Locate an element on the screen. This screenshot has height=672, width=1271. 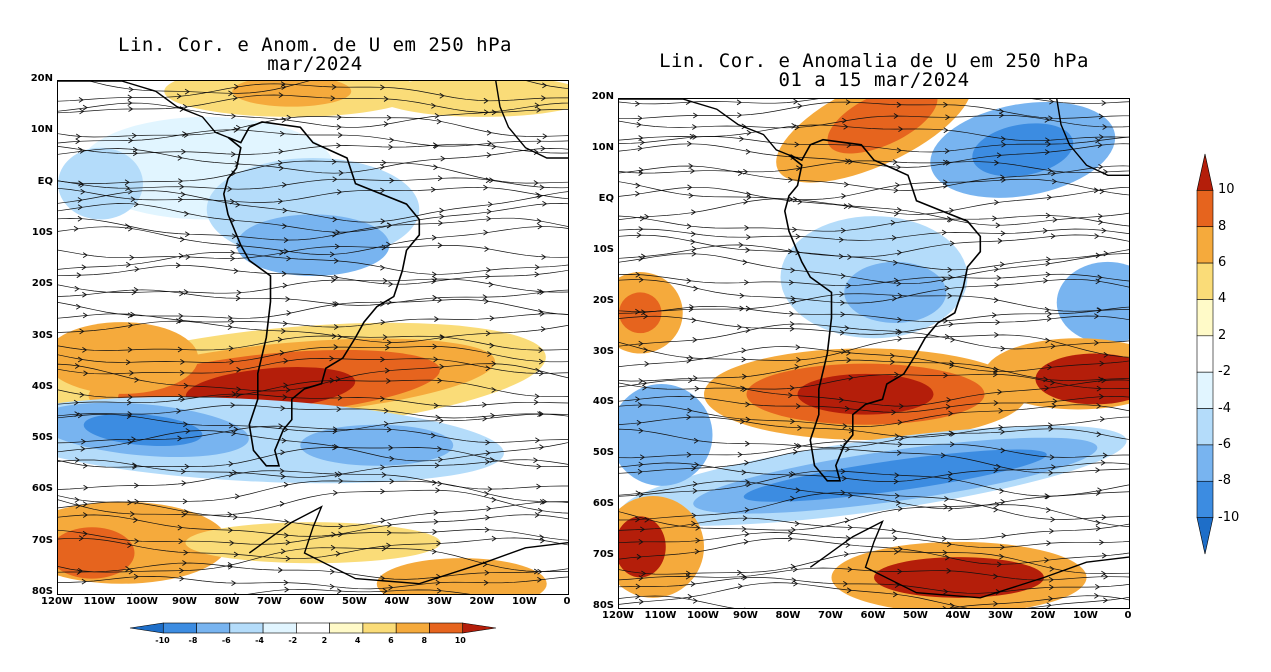
right-lat-label: 10N is located at coordinates (602, 147).